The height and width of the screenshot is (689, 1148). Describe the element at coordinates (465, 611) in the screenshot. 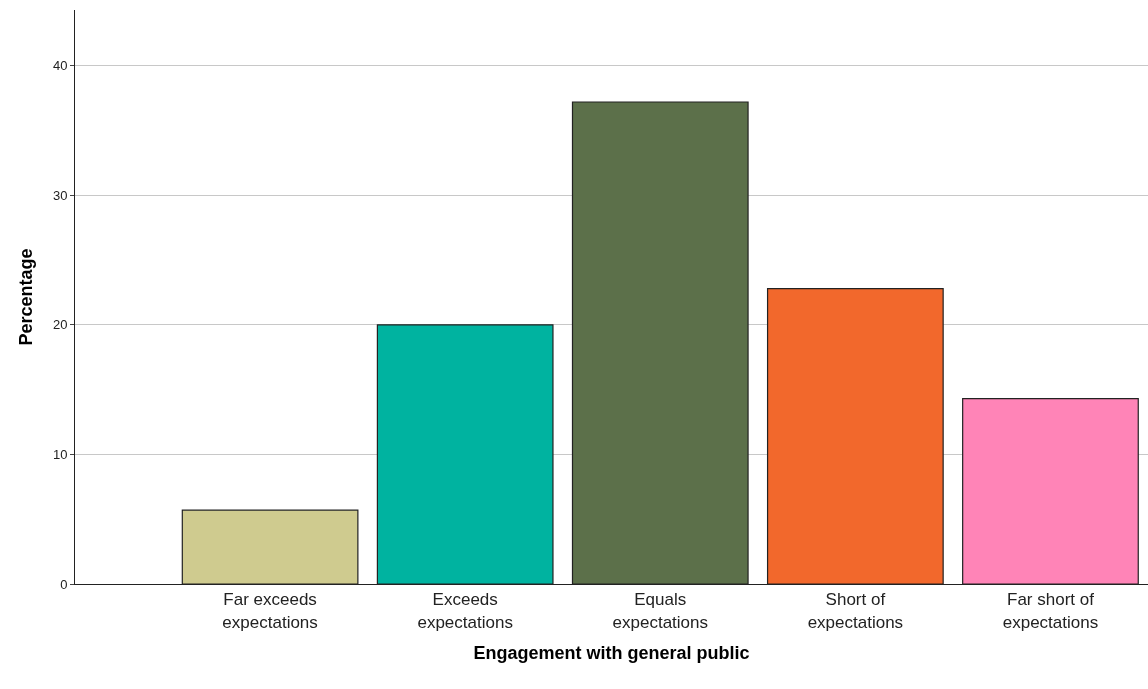

I see `x-tick-label: Exceeds expectations` at that location.